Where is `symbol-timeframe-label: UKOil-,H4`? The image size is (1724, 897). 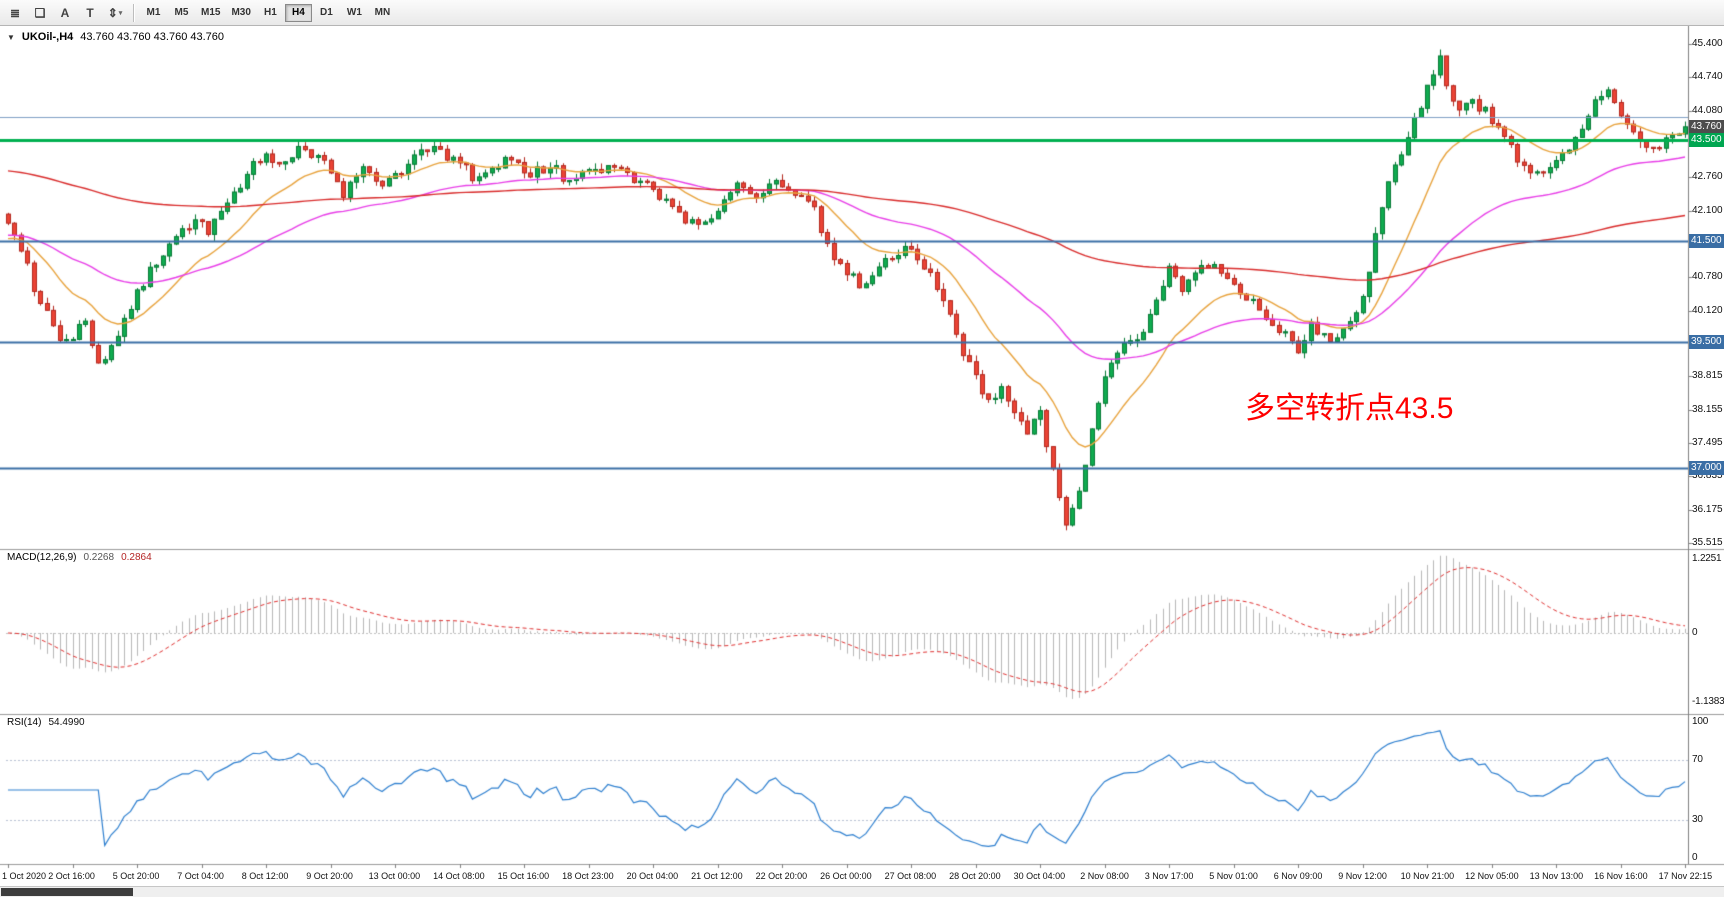
symbol-timeframe-label: UKOil-,H4 is located at coordinates (47, 37).